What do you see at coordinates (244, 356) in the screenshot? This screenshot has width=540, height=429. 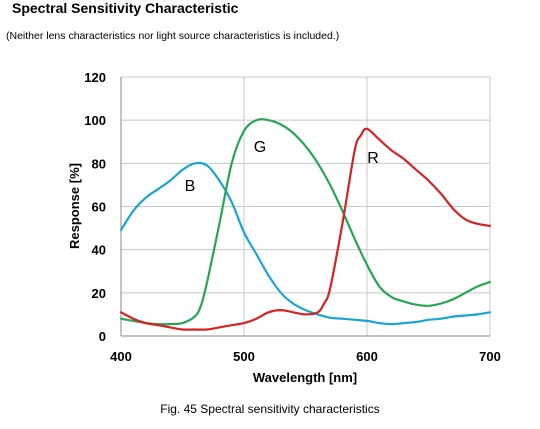 I see `x-tick-label: 500` at bounding box center [244, 356].